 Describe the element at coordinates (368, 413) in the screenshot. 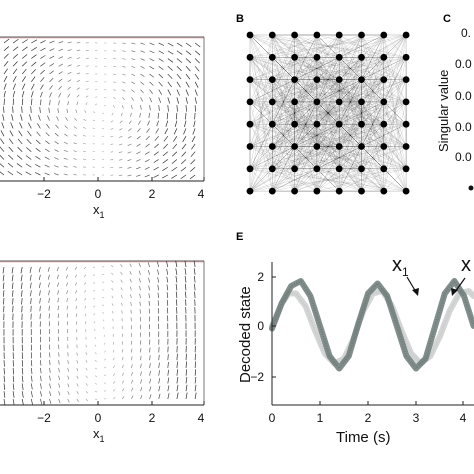

I see `panel-e-xticks: 0 1 2 3 4` at that location.